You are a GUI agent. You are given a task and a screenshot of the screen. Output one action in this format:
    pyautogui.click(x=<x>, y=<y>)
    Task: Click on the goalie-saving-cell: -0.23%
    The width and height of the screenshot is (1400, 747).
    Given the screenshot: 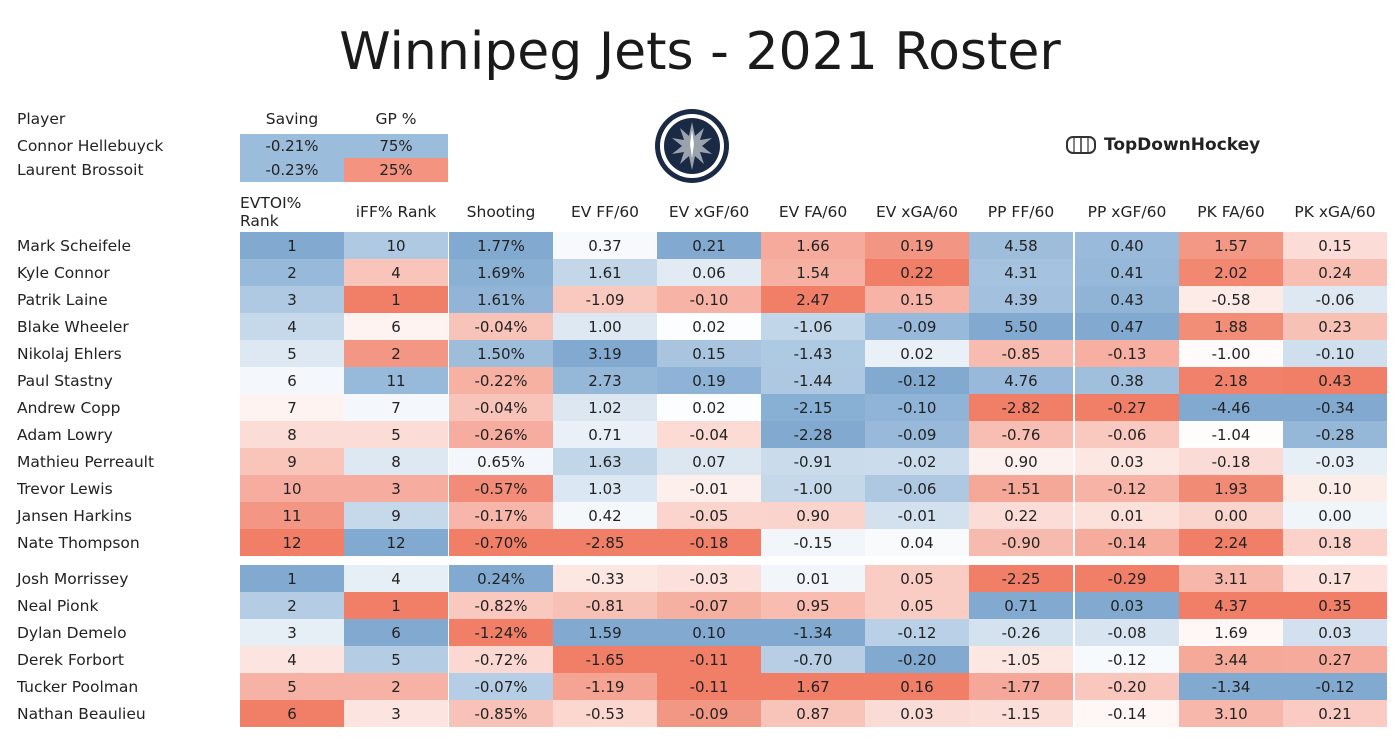 What is the action you would take?
    pyautogui.click(x=292, y=170)
    